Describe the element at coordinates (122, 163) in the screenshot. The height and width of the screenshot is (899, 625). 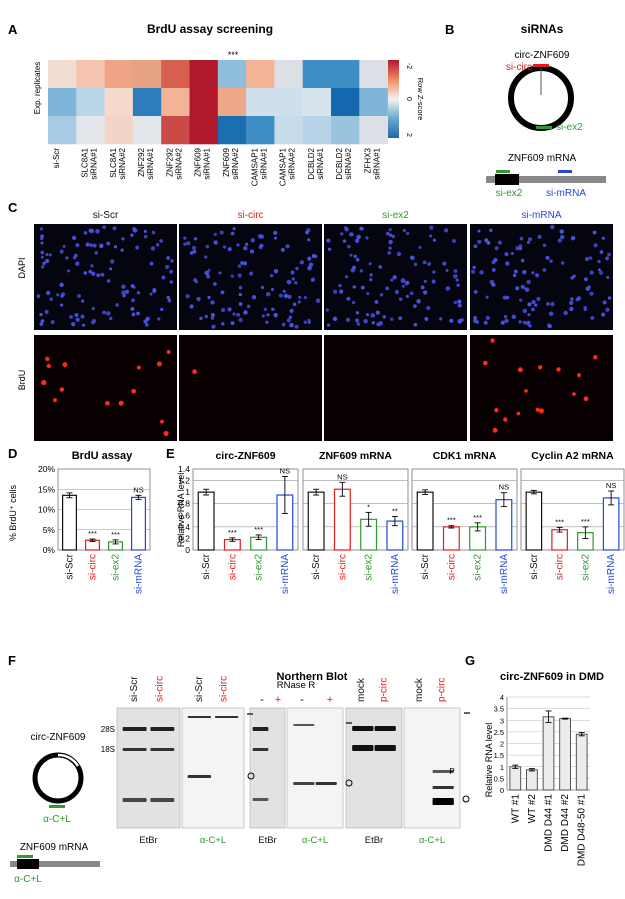
I see `heatmap-col-label-sub: siRNA#2` at that location.